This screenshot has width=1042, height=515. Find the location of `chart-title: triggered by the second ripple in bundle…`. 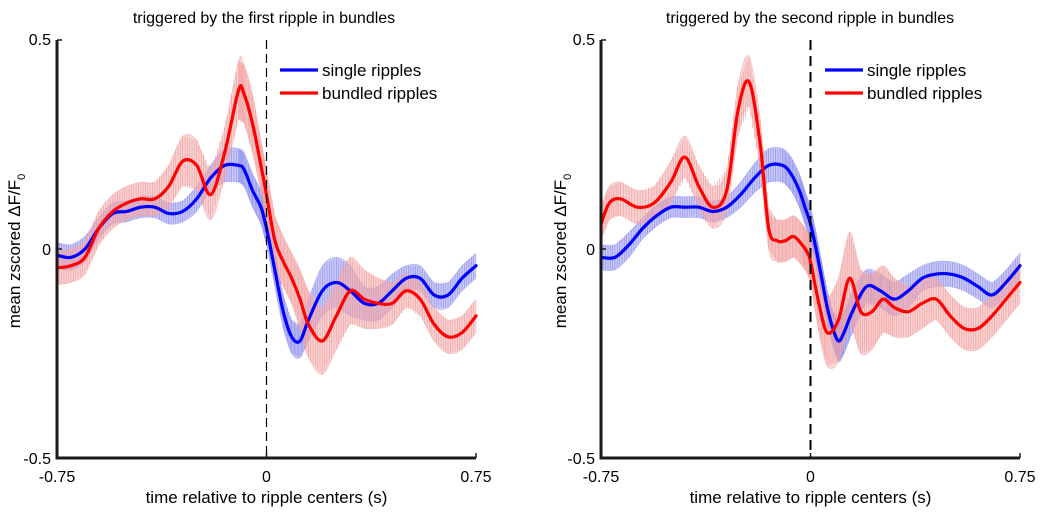

chart-title: triggered by the second ripple in bundle… is located at coordinates (810, 18).